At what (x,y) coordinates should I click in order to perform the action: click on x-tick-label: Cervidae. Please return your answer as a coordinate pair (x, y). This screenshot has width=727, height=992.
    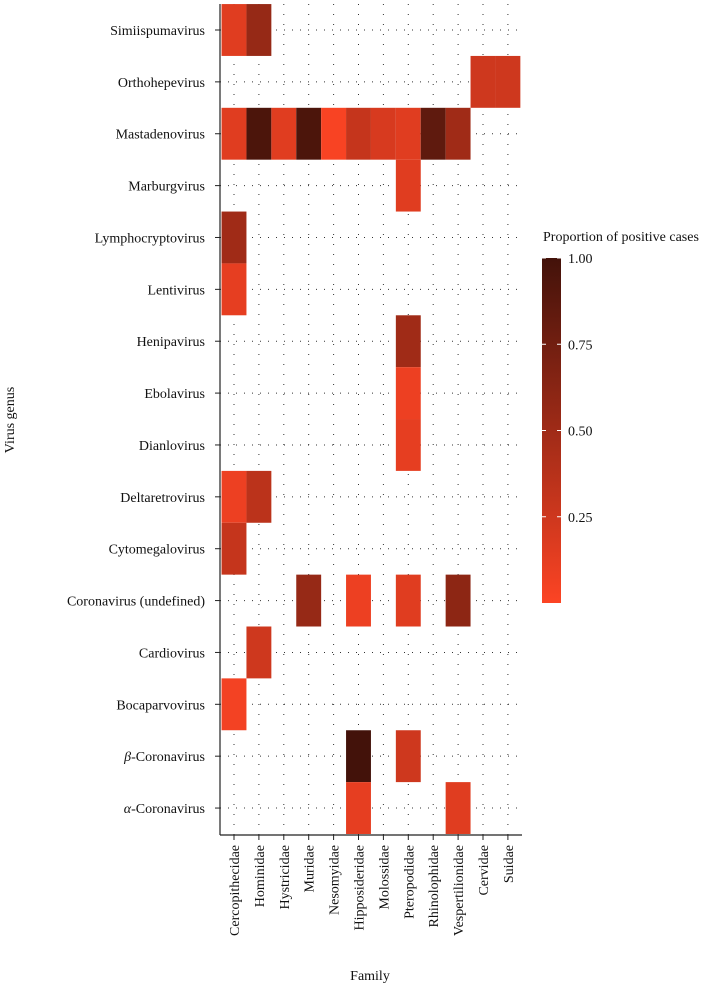
    Looking at the image, I should click on (484, 870).